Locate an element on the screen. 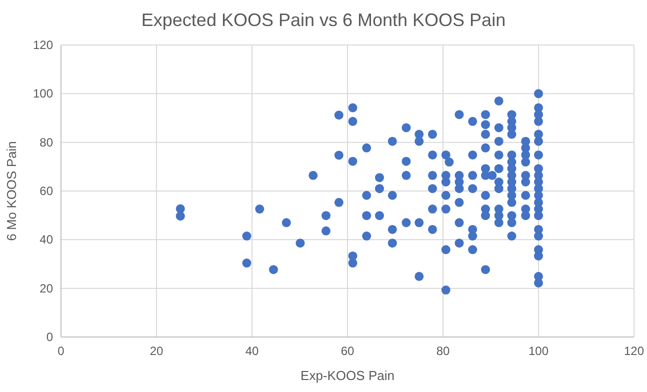 This screenshot has width=647, height=392. x-tick-label: 0 is located at coordinates (61, 351).